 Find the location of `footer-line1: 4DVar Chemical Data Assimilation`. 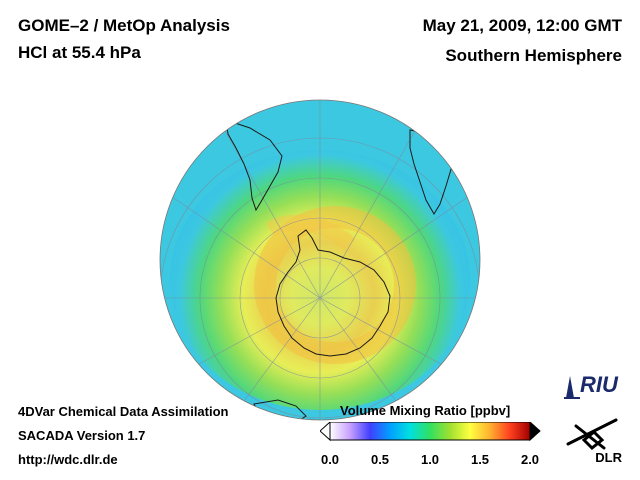

footer-line1: 4DVar Chemical Data Assimilation is located at coordinates (123, 411).